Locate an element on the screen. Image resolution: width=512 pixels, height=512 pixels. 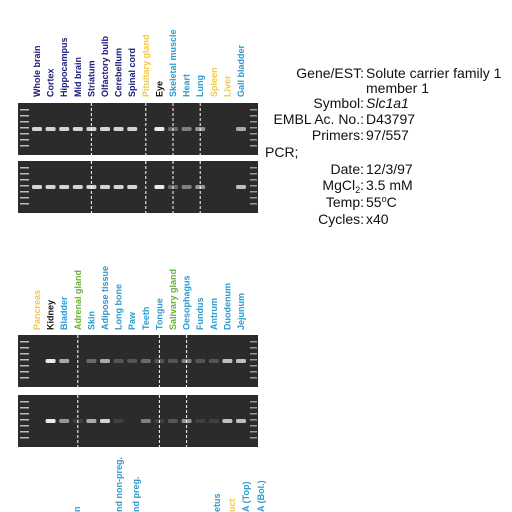
mg-label-main: MgCl is located at coordinates (338, 185).